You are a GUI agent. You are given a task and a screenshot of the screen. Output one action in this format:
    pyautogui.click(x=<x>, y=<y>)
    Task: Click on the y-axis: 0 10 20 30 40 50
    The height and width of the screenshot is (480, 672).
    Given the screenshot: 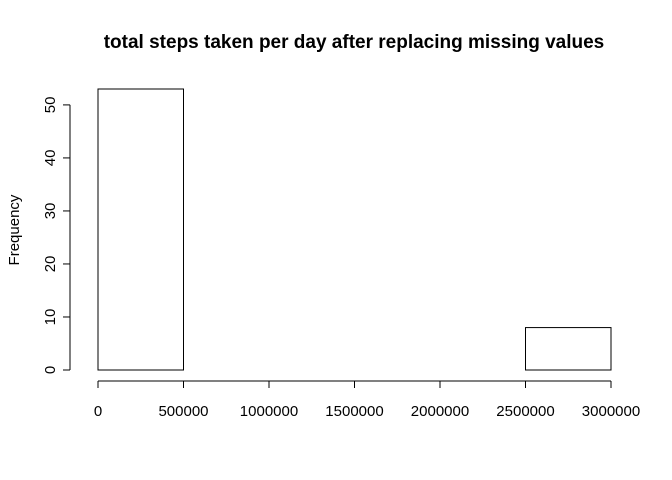 What is the action you would take?
    pyautogui.click(x=56, y=235)
    